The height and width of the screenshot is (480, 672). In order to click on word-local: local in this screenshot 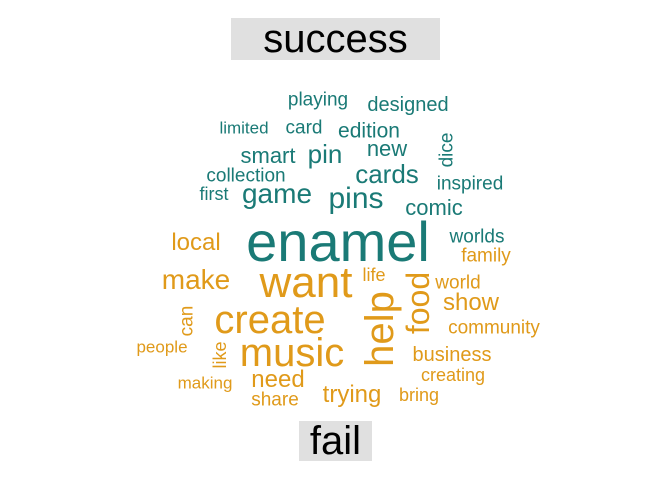, I will do `click(196, 242)`.